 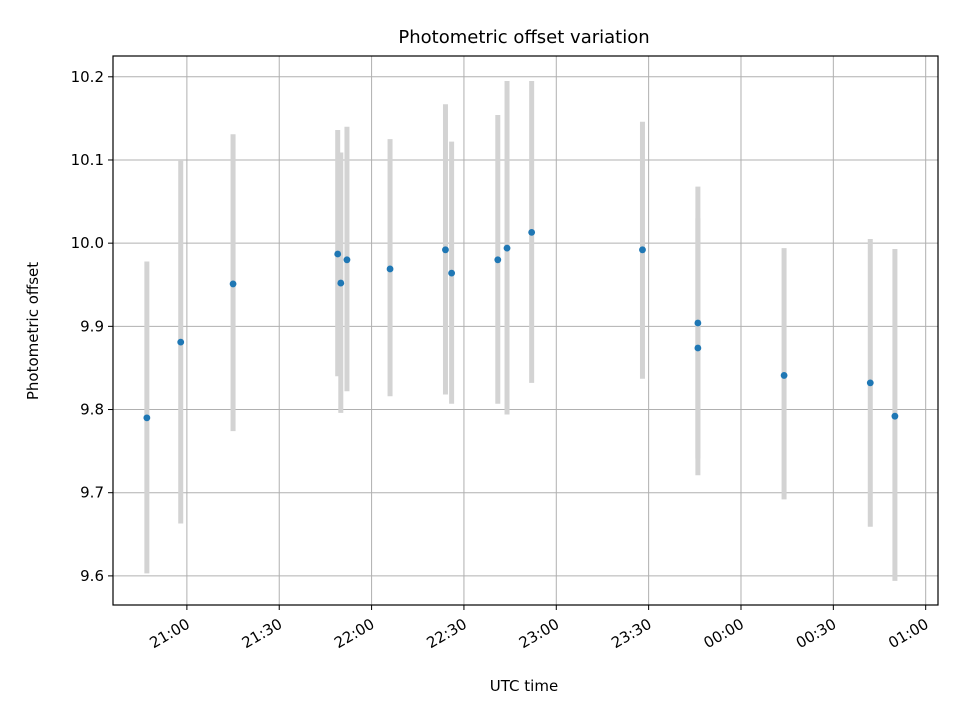 I want to click on y-tick-label: 10.1, so click(x=87, y=160).